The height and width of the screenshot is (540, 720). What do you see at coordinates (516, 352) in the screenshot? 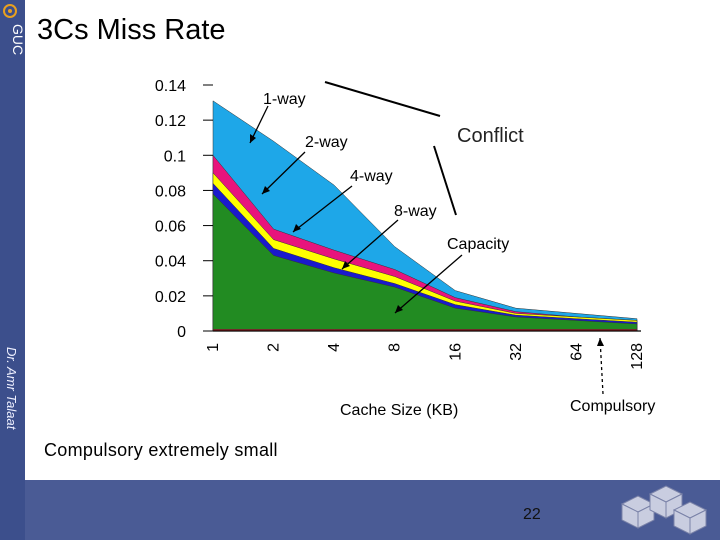
I see `x-tick-label: 32` at bounding box center [516, 352].